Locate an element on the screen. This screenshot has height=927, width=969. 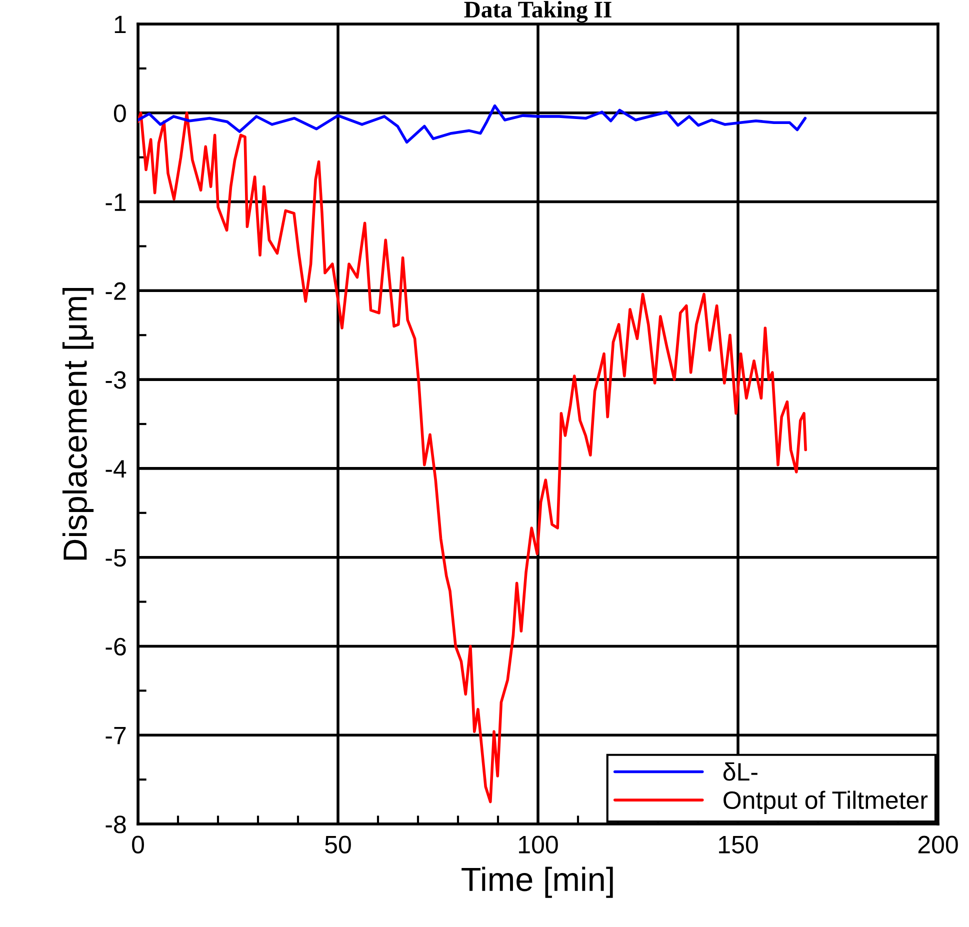
y-tick-label: -8 is located at coordinates (116, 825).